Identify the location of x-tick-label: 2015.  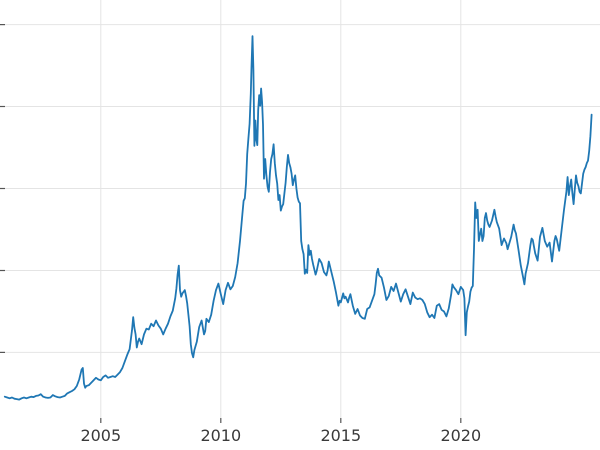
(340, 435).